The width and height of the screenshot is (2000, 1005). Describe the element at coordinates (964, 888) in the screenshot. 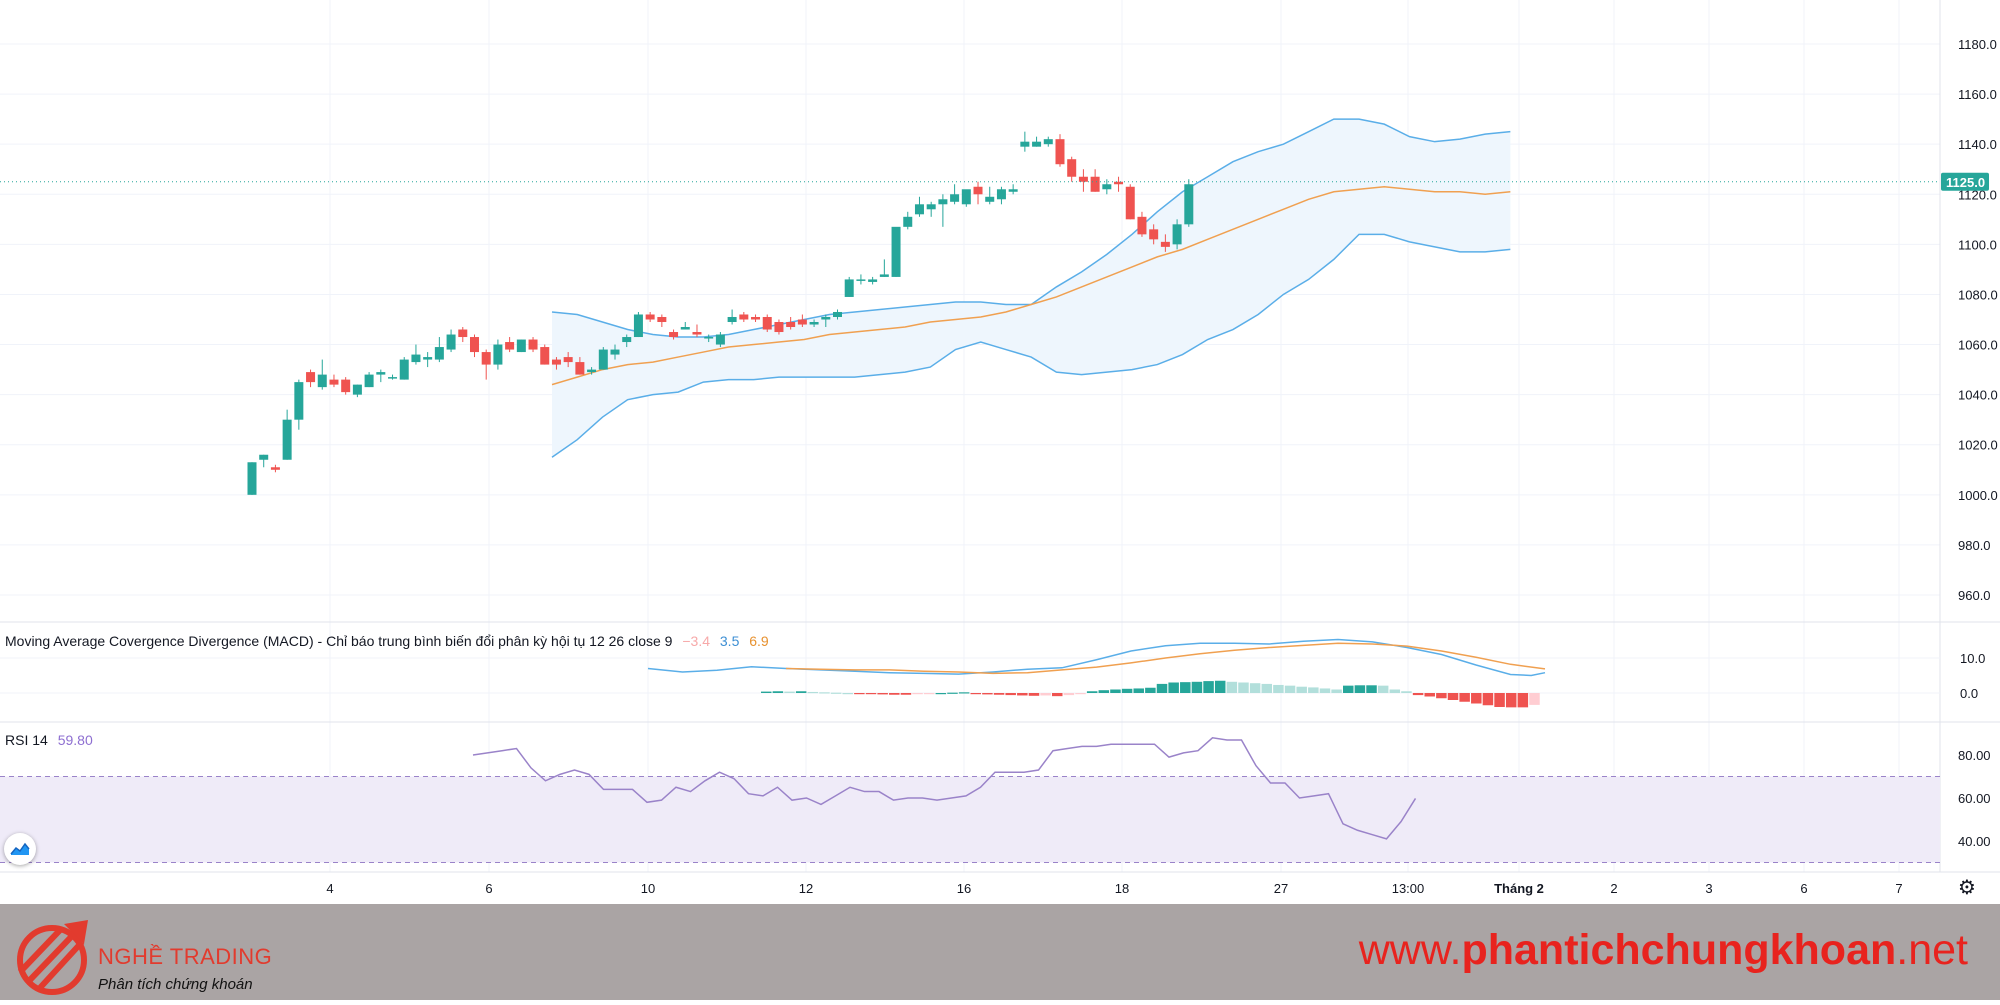

I see `time-tick-label: 16` at that location.